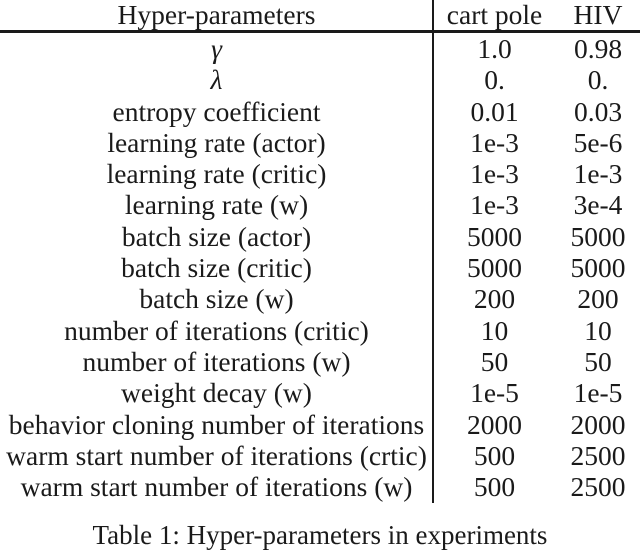 This screenshot has width=640, height=551. What do you see at coordinates (216, 48) in the screenshot?
I see `row-parameter-label: γ` at bounding box center [216, 48].